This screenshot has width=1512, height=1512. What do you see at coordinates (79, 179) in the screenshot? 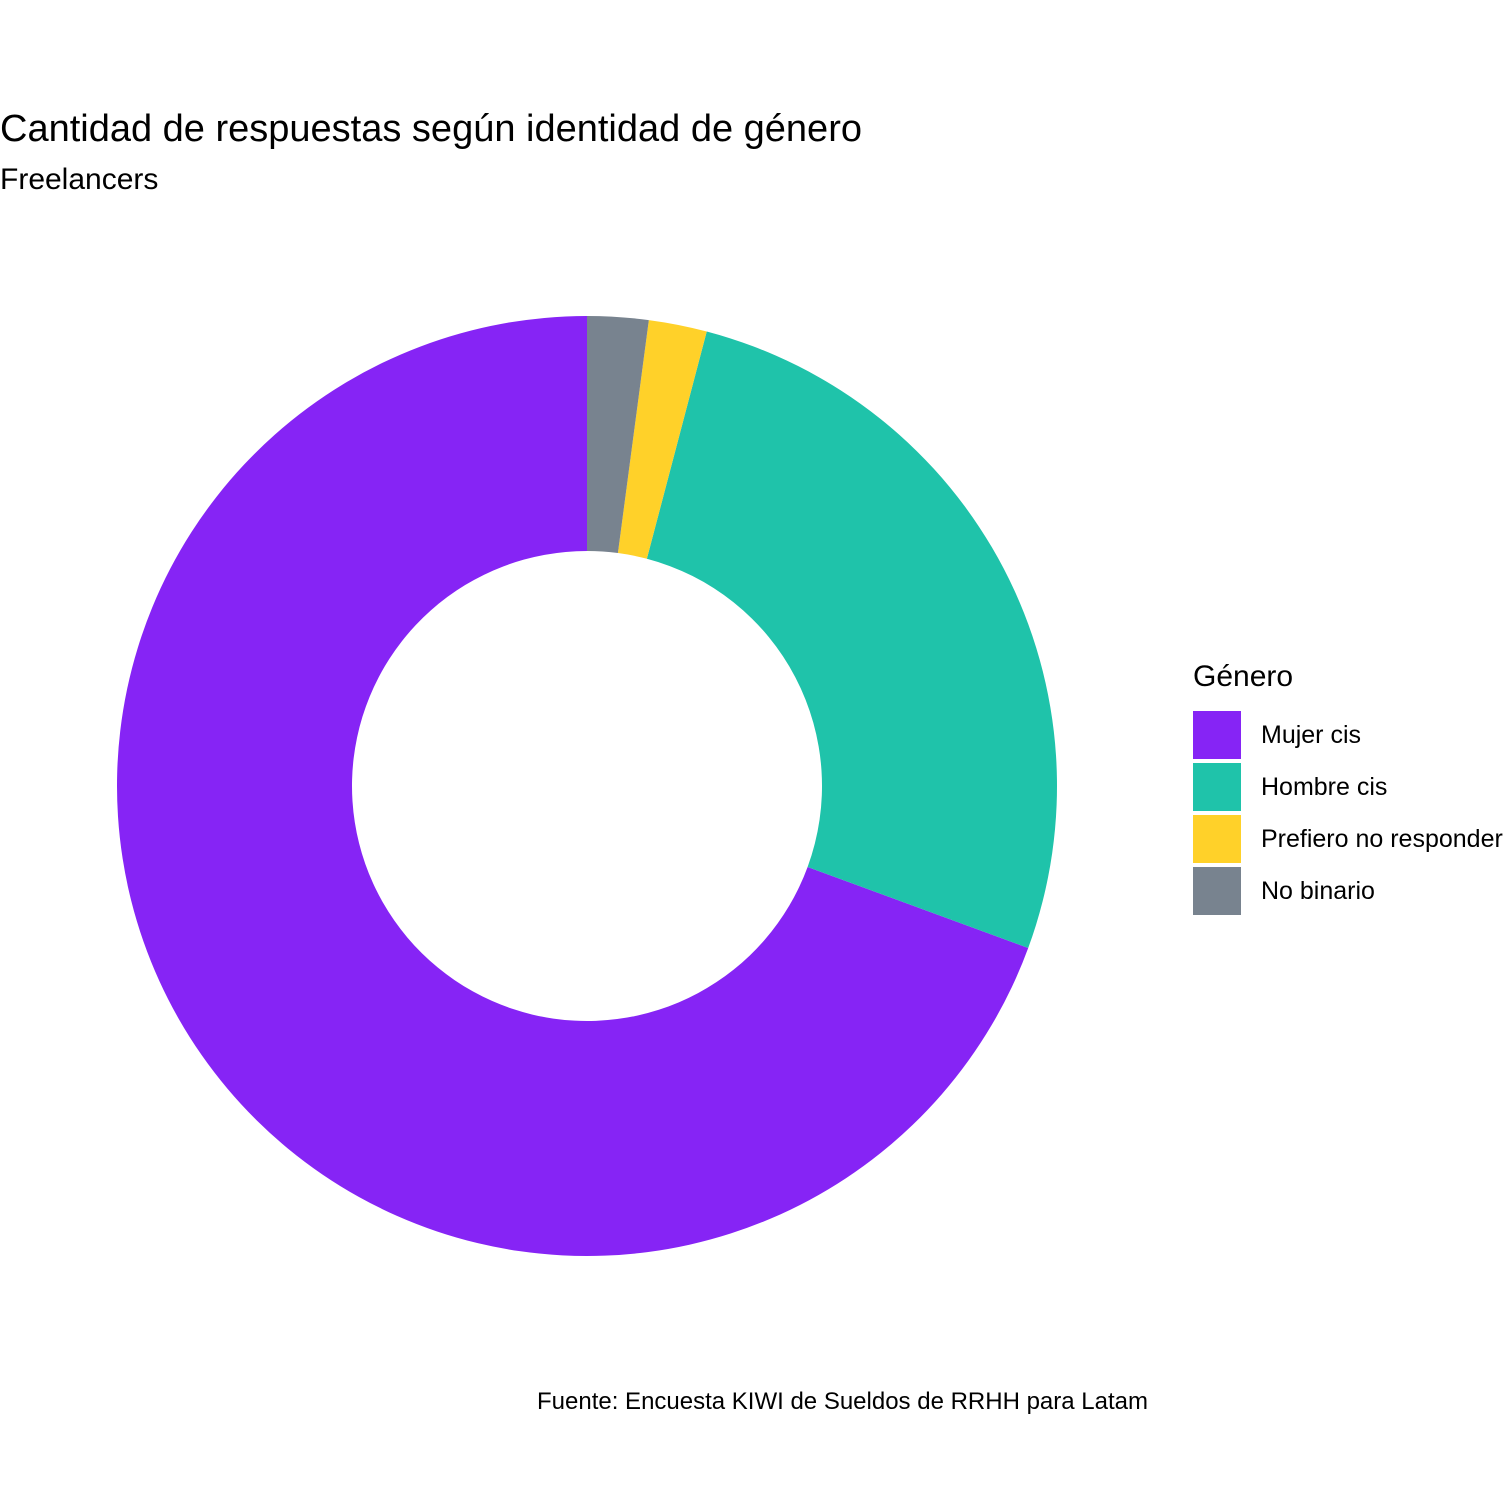
I see `chart-subtitle: Freelancers` at bounding box center [79, 179].